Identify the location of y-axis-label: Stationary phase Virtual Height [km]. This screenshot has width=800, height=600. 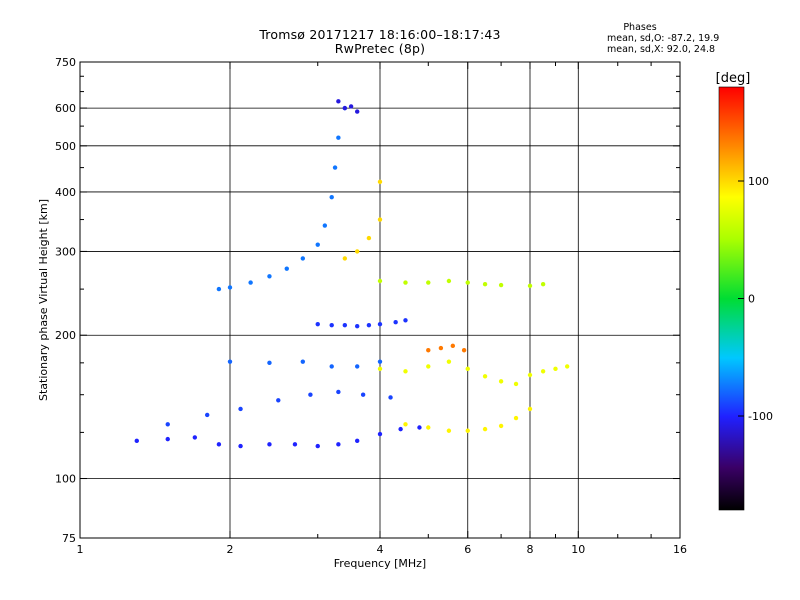
(43, 300).